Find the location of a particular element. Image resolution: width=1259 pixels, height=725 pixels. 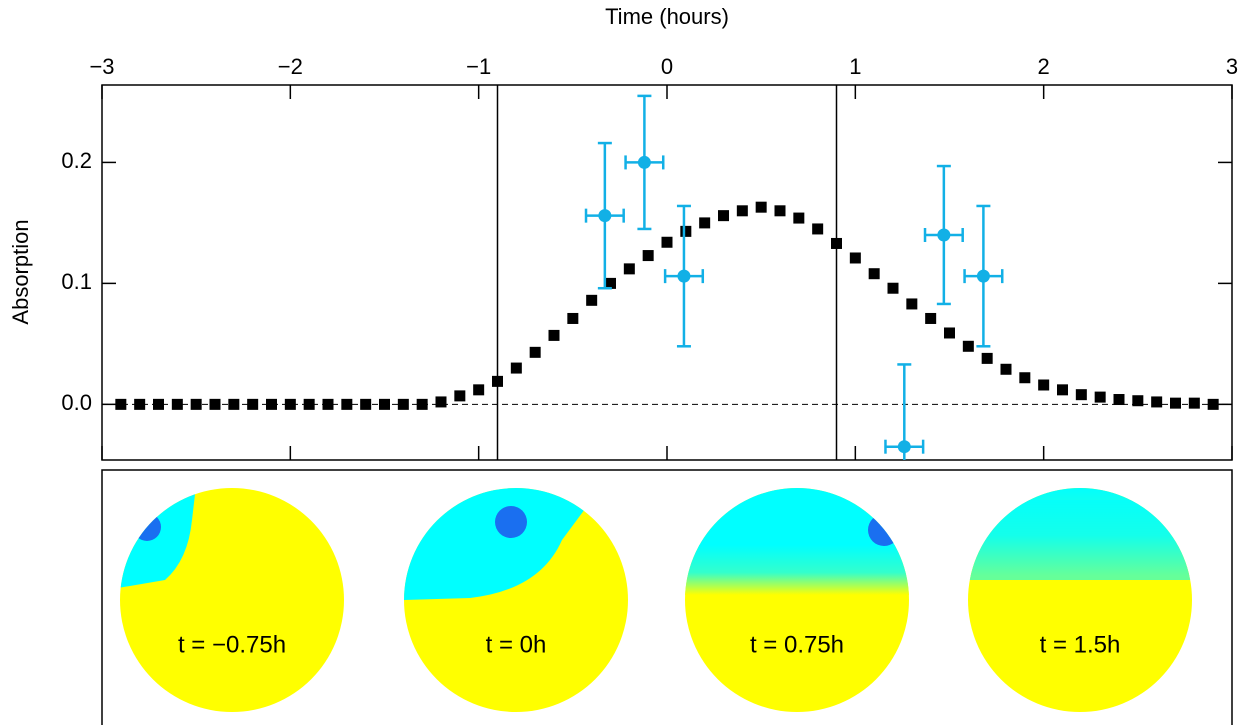

x-tick-label: −2 is located at coordinates (290, 66).